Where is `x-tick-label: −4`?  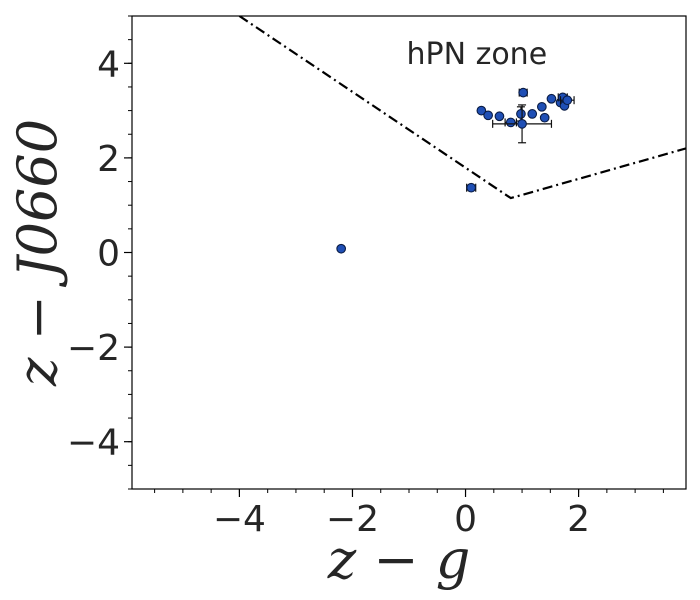
x-tick-label: −4 is located at coordinates (239, 519).